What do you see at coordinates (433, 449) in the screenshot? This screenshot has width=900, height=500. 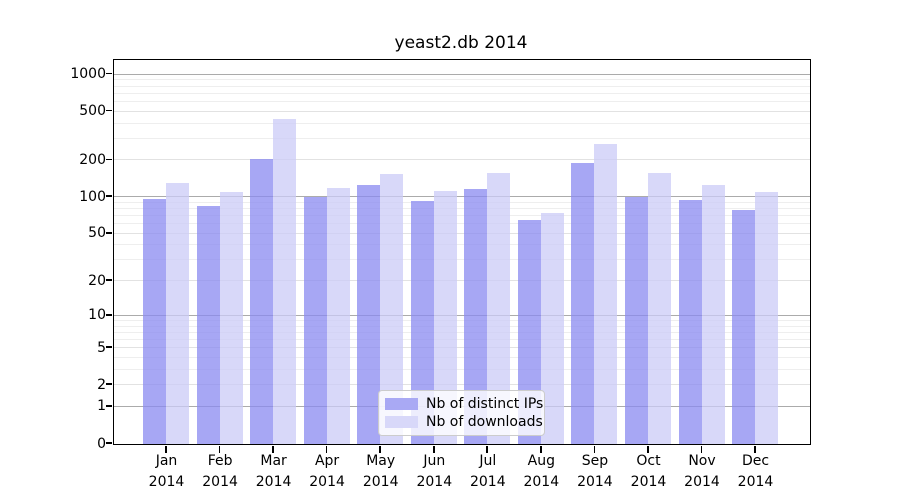 I see `x-tick-jun` at bounding box center [433, 449].